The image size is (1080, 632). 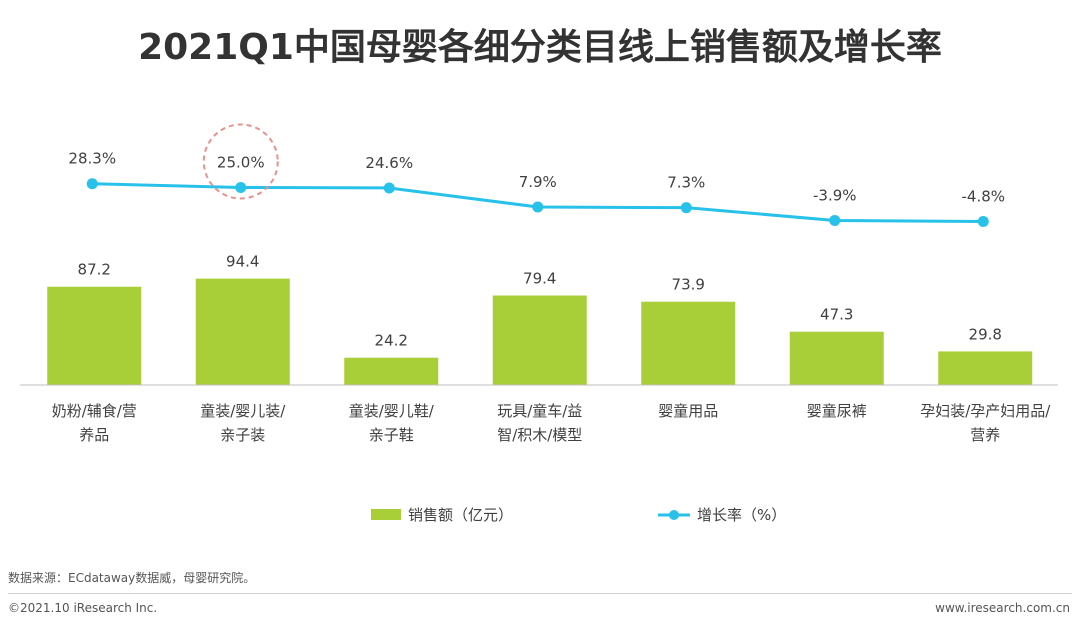 I want to click on category-label-6: 孕妇装/孕产妇用品/营养, so click(x=985, y=423).